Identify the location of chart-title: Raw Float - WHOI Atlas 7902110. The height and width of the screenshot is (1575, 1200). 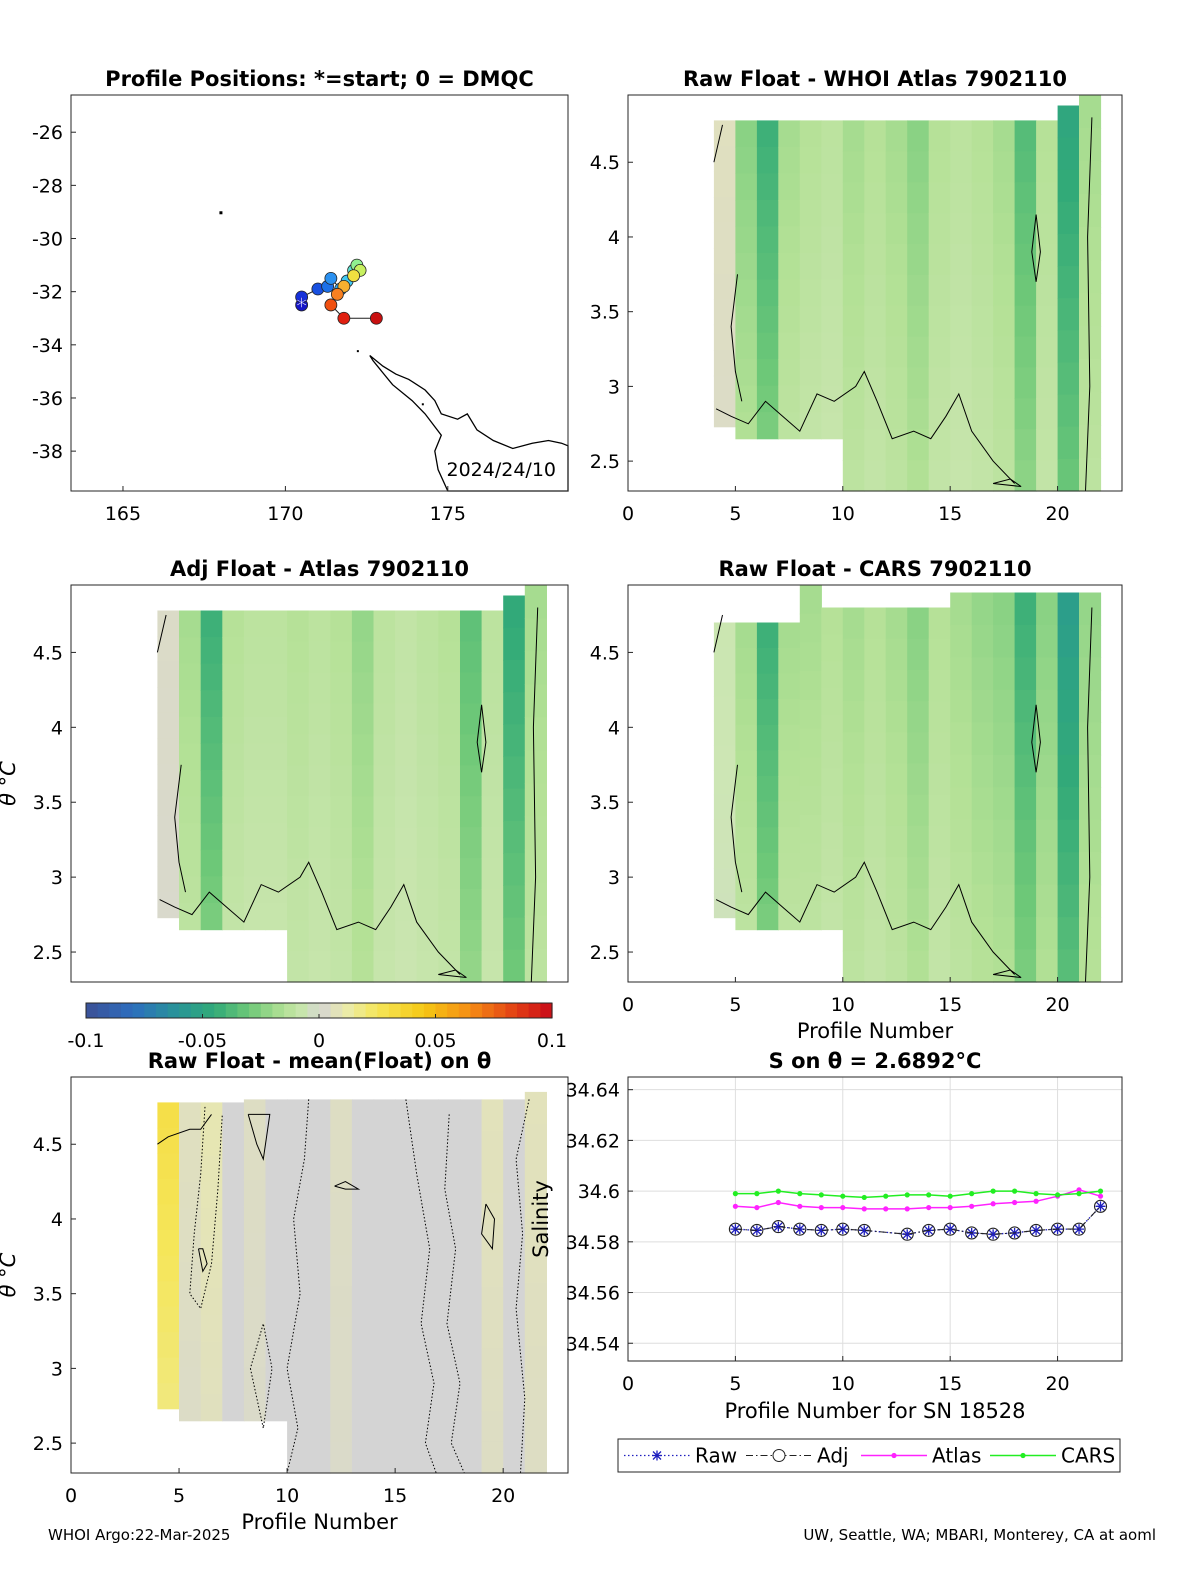
(875, 79).